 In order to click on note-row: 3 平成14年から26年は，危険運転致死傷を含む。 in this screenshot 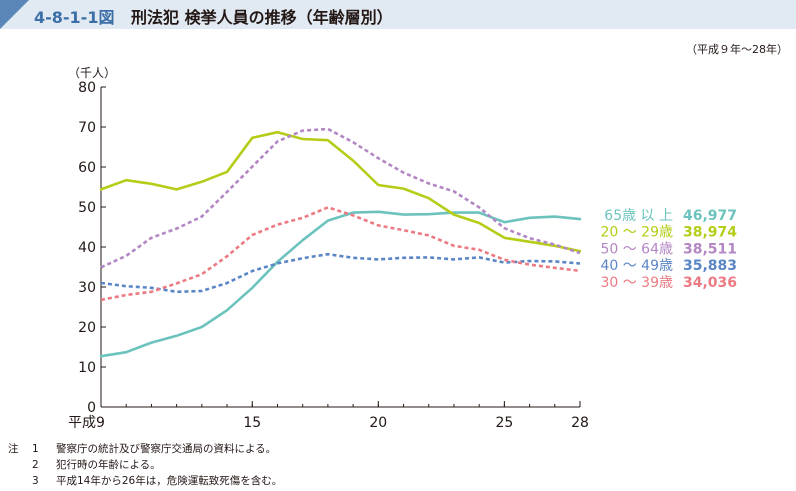, I will do `click(145, 481)`.